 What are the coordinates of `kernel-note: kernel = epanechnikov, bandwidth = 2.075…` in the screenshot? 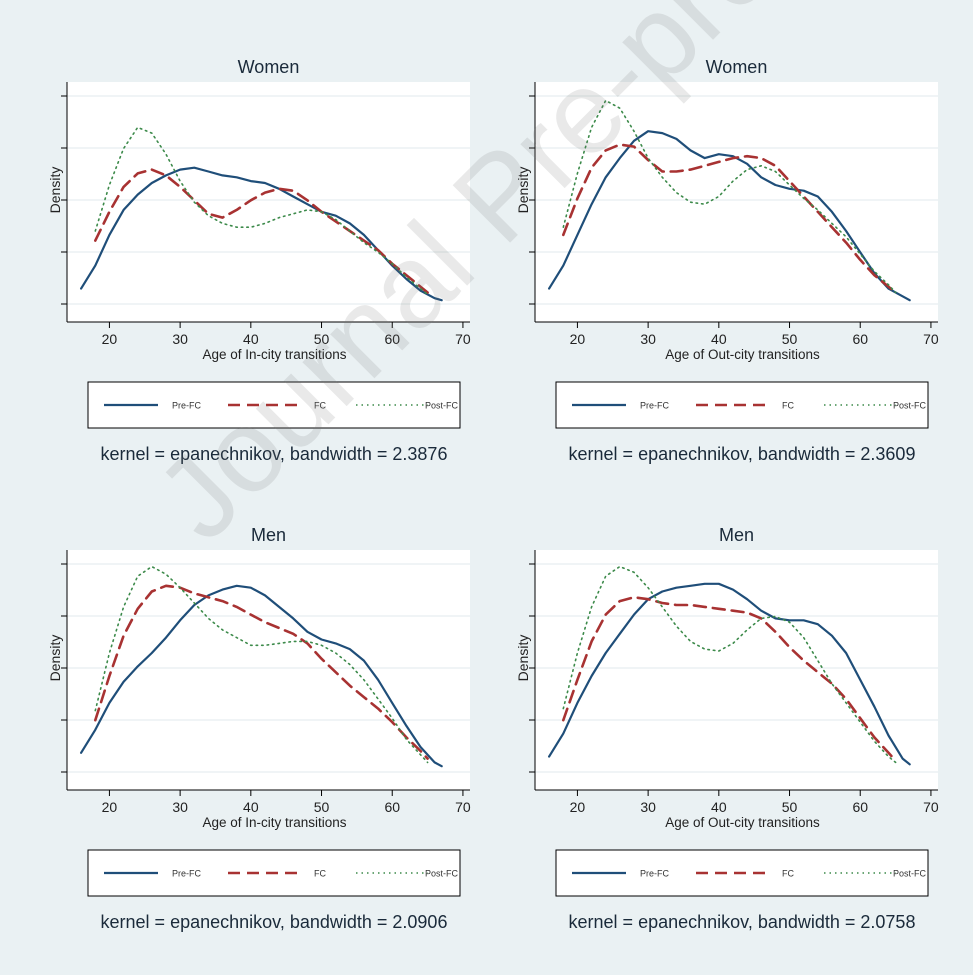 It's located at (742, 922).